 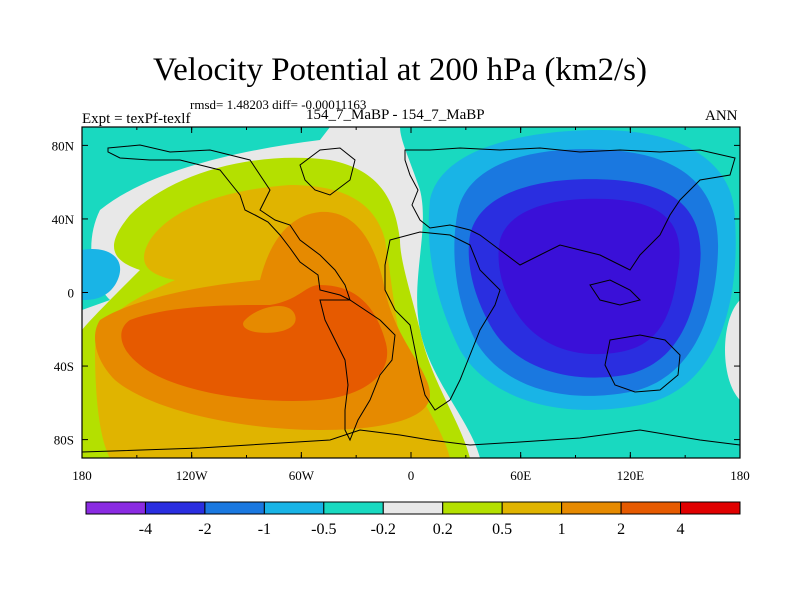 I want to click on colorbar-label: 0.5, so click(x=502, y=529).